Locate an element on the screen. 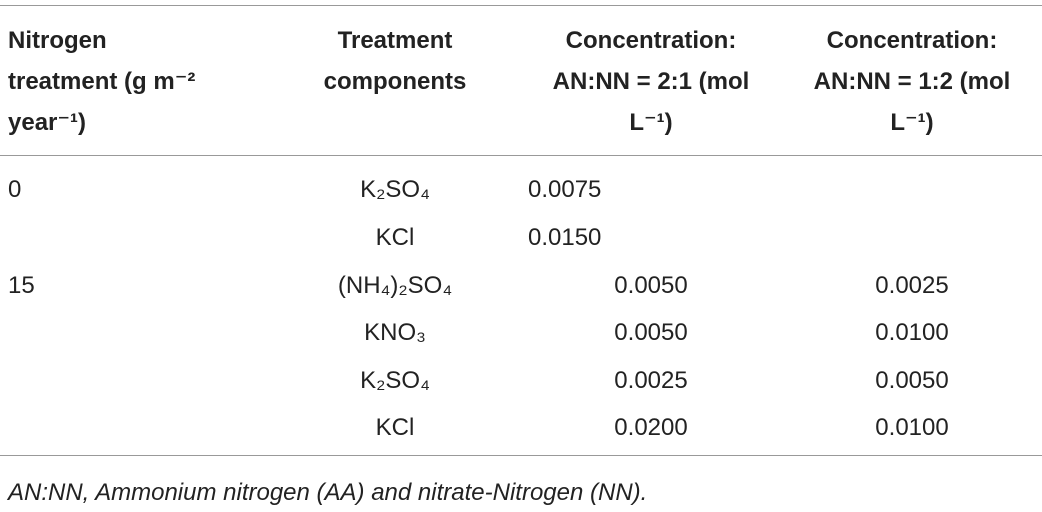  table-cell: 0.0150 is located at coordinates (565, 237).